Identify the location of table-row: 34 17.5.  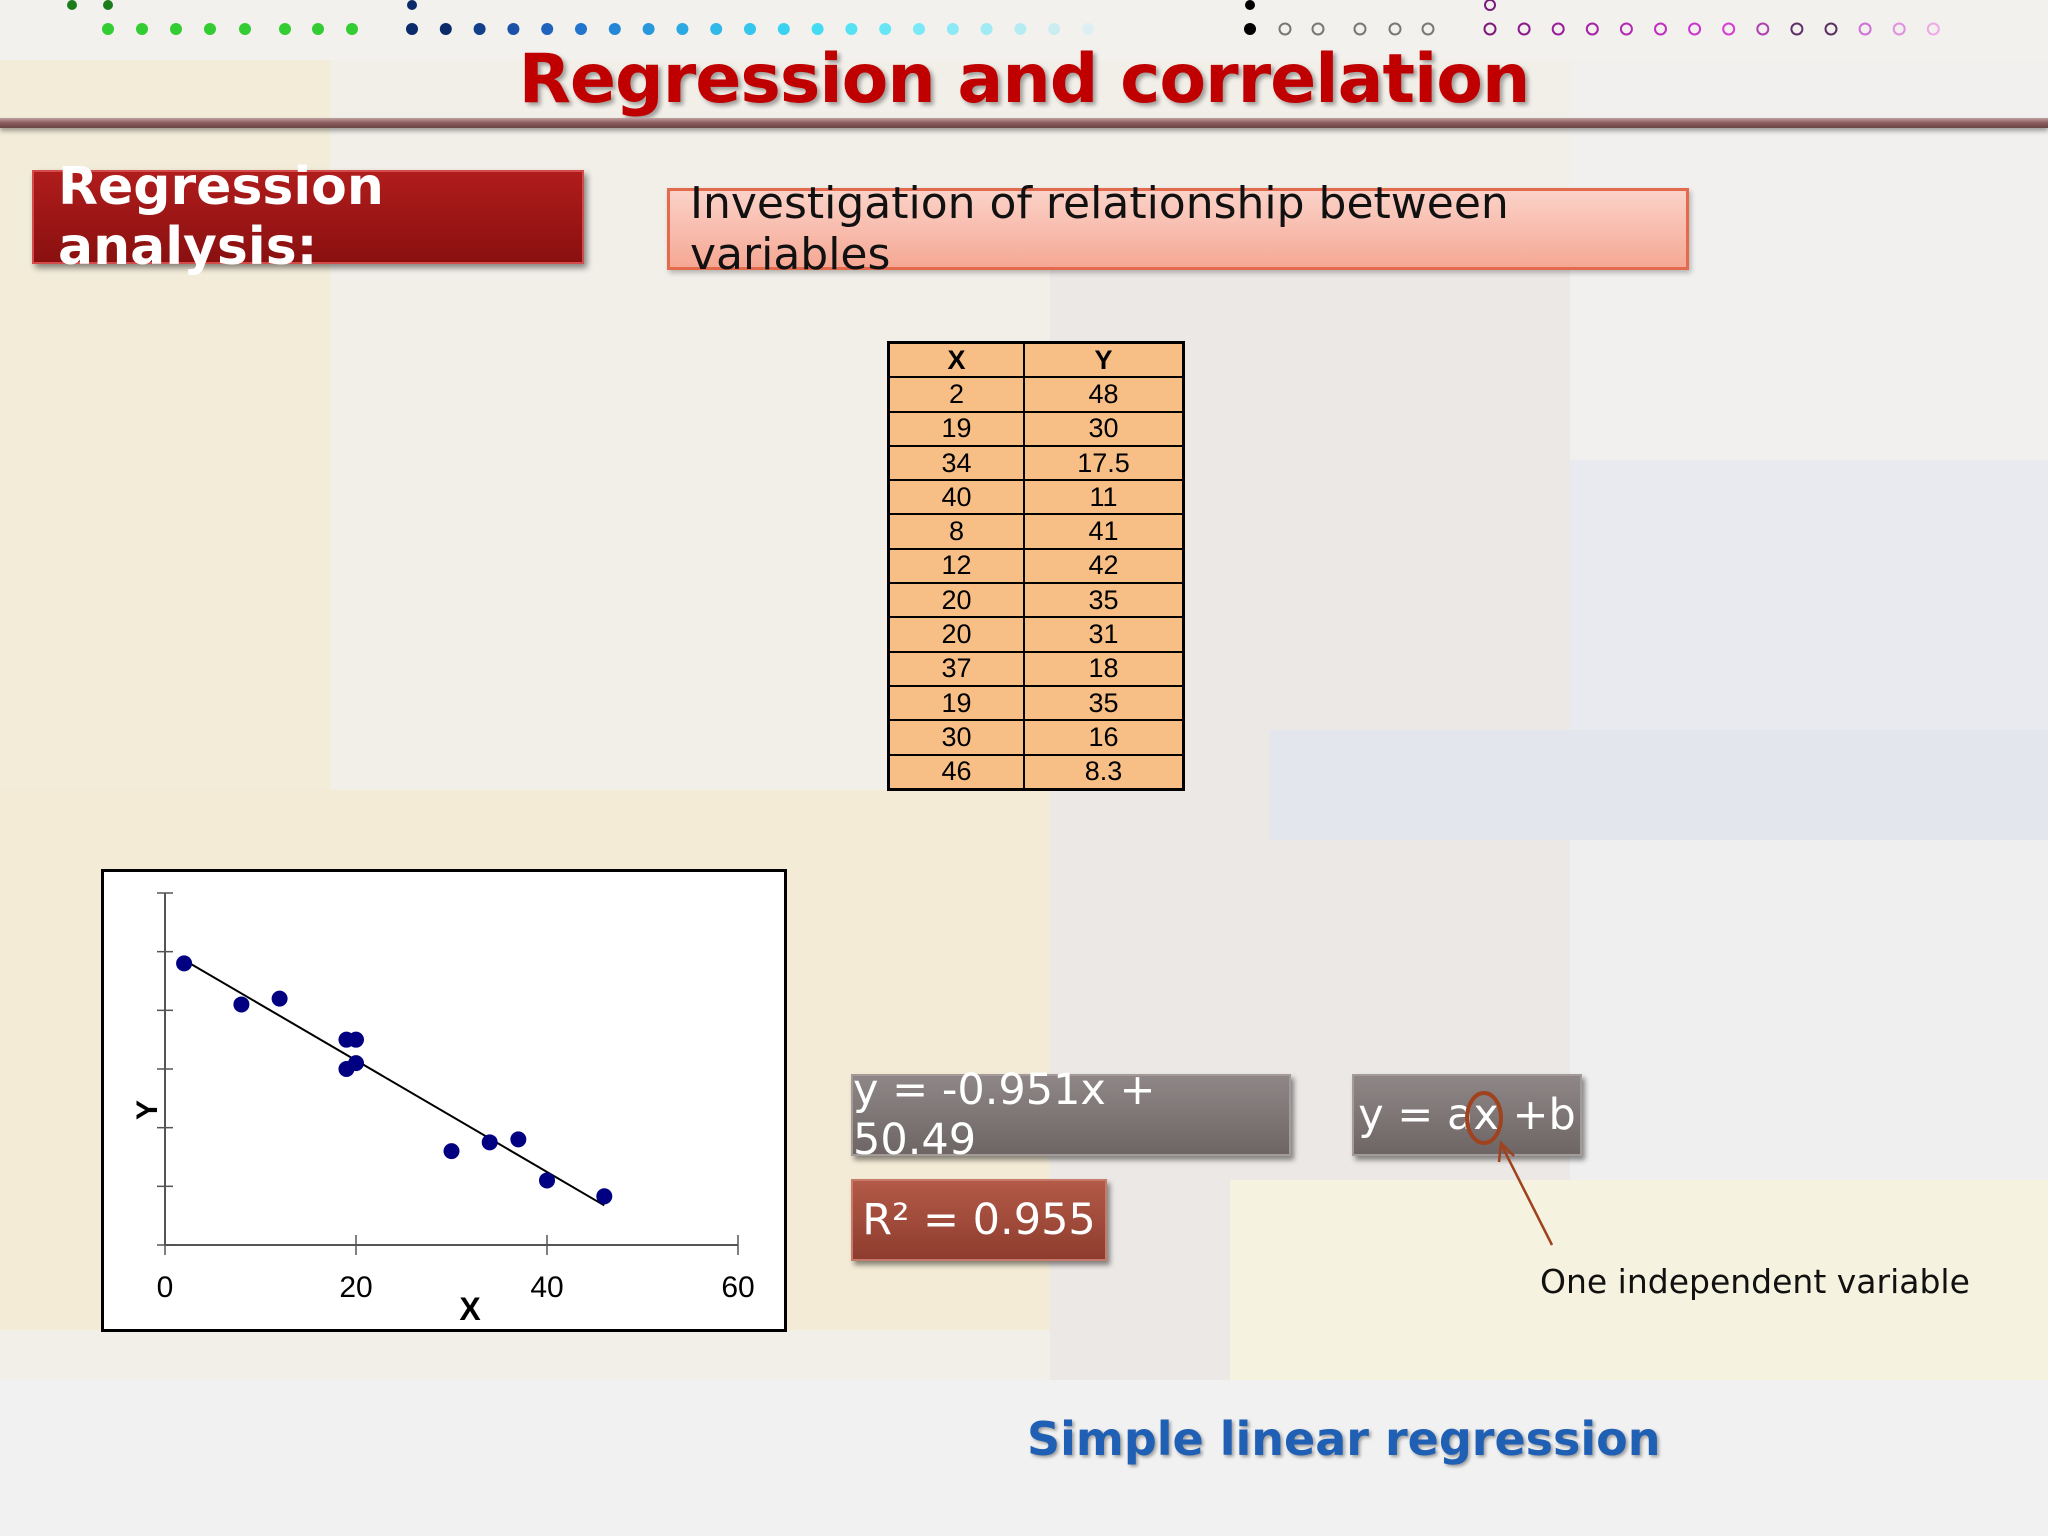
(1036, 463).